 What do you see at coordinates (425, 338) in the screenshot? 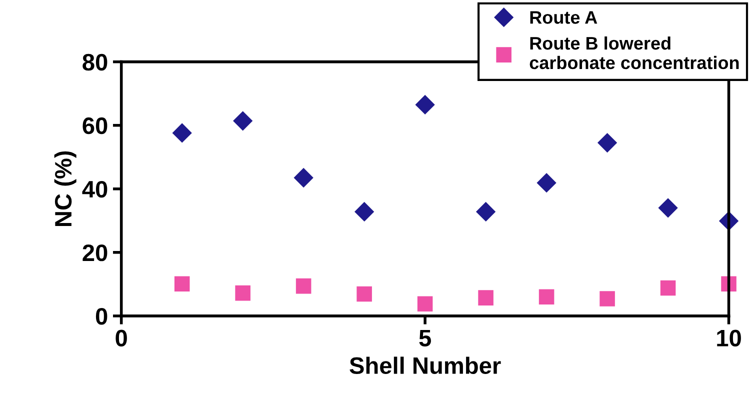
I see `x-tick-label: 5` at bounding box center [425, 338].